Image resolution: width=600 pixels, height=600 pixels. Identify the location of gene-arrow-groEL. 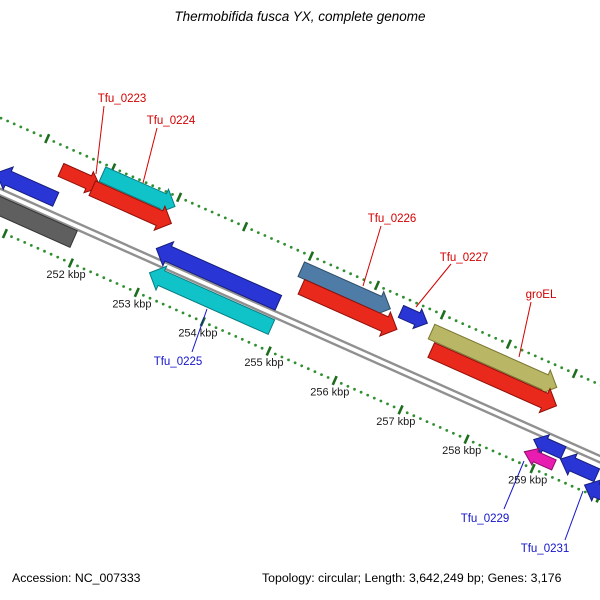
(492, 359).